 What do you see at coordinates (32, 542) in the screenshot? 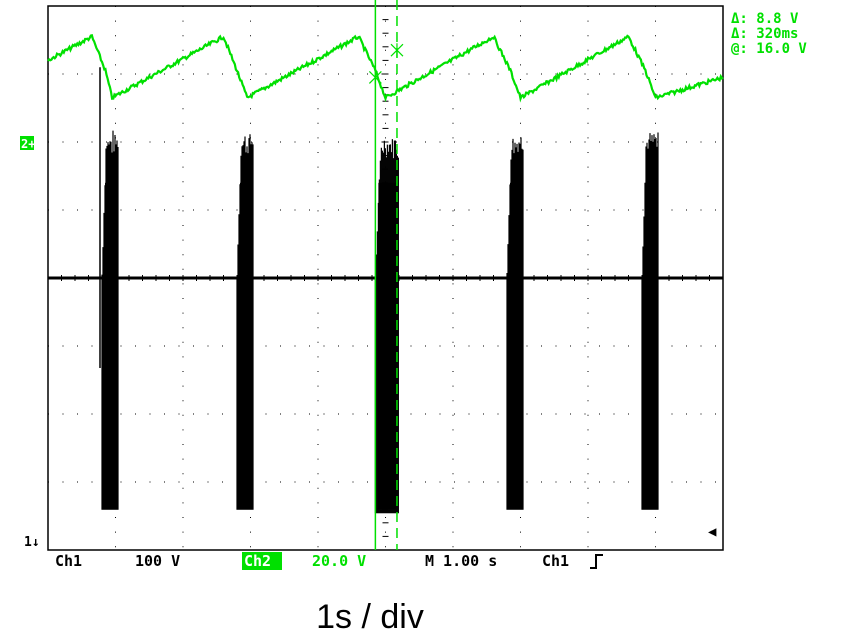
I see `ch1-marker: 1↓` at bounding box center [32, 542].